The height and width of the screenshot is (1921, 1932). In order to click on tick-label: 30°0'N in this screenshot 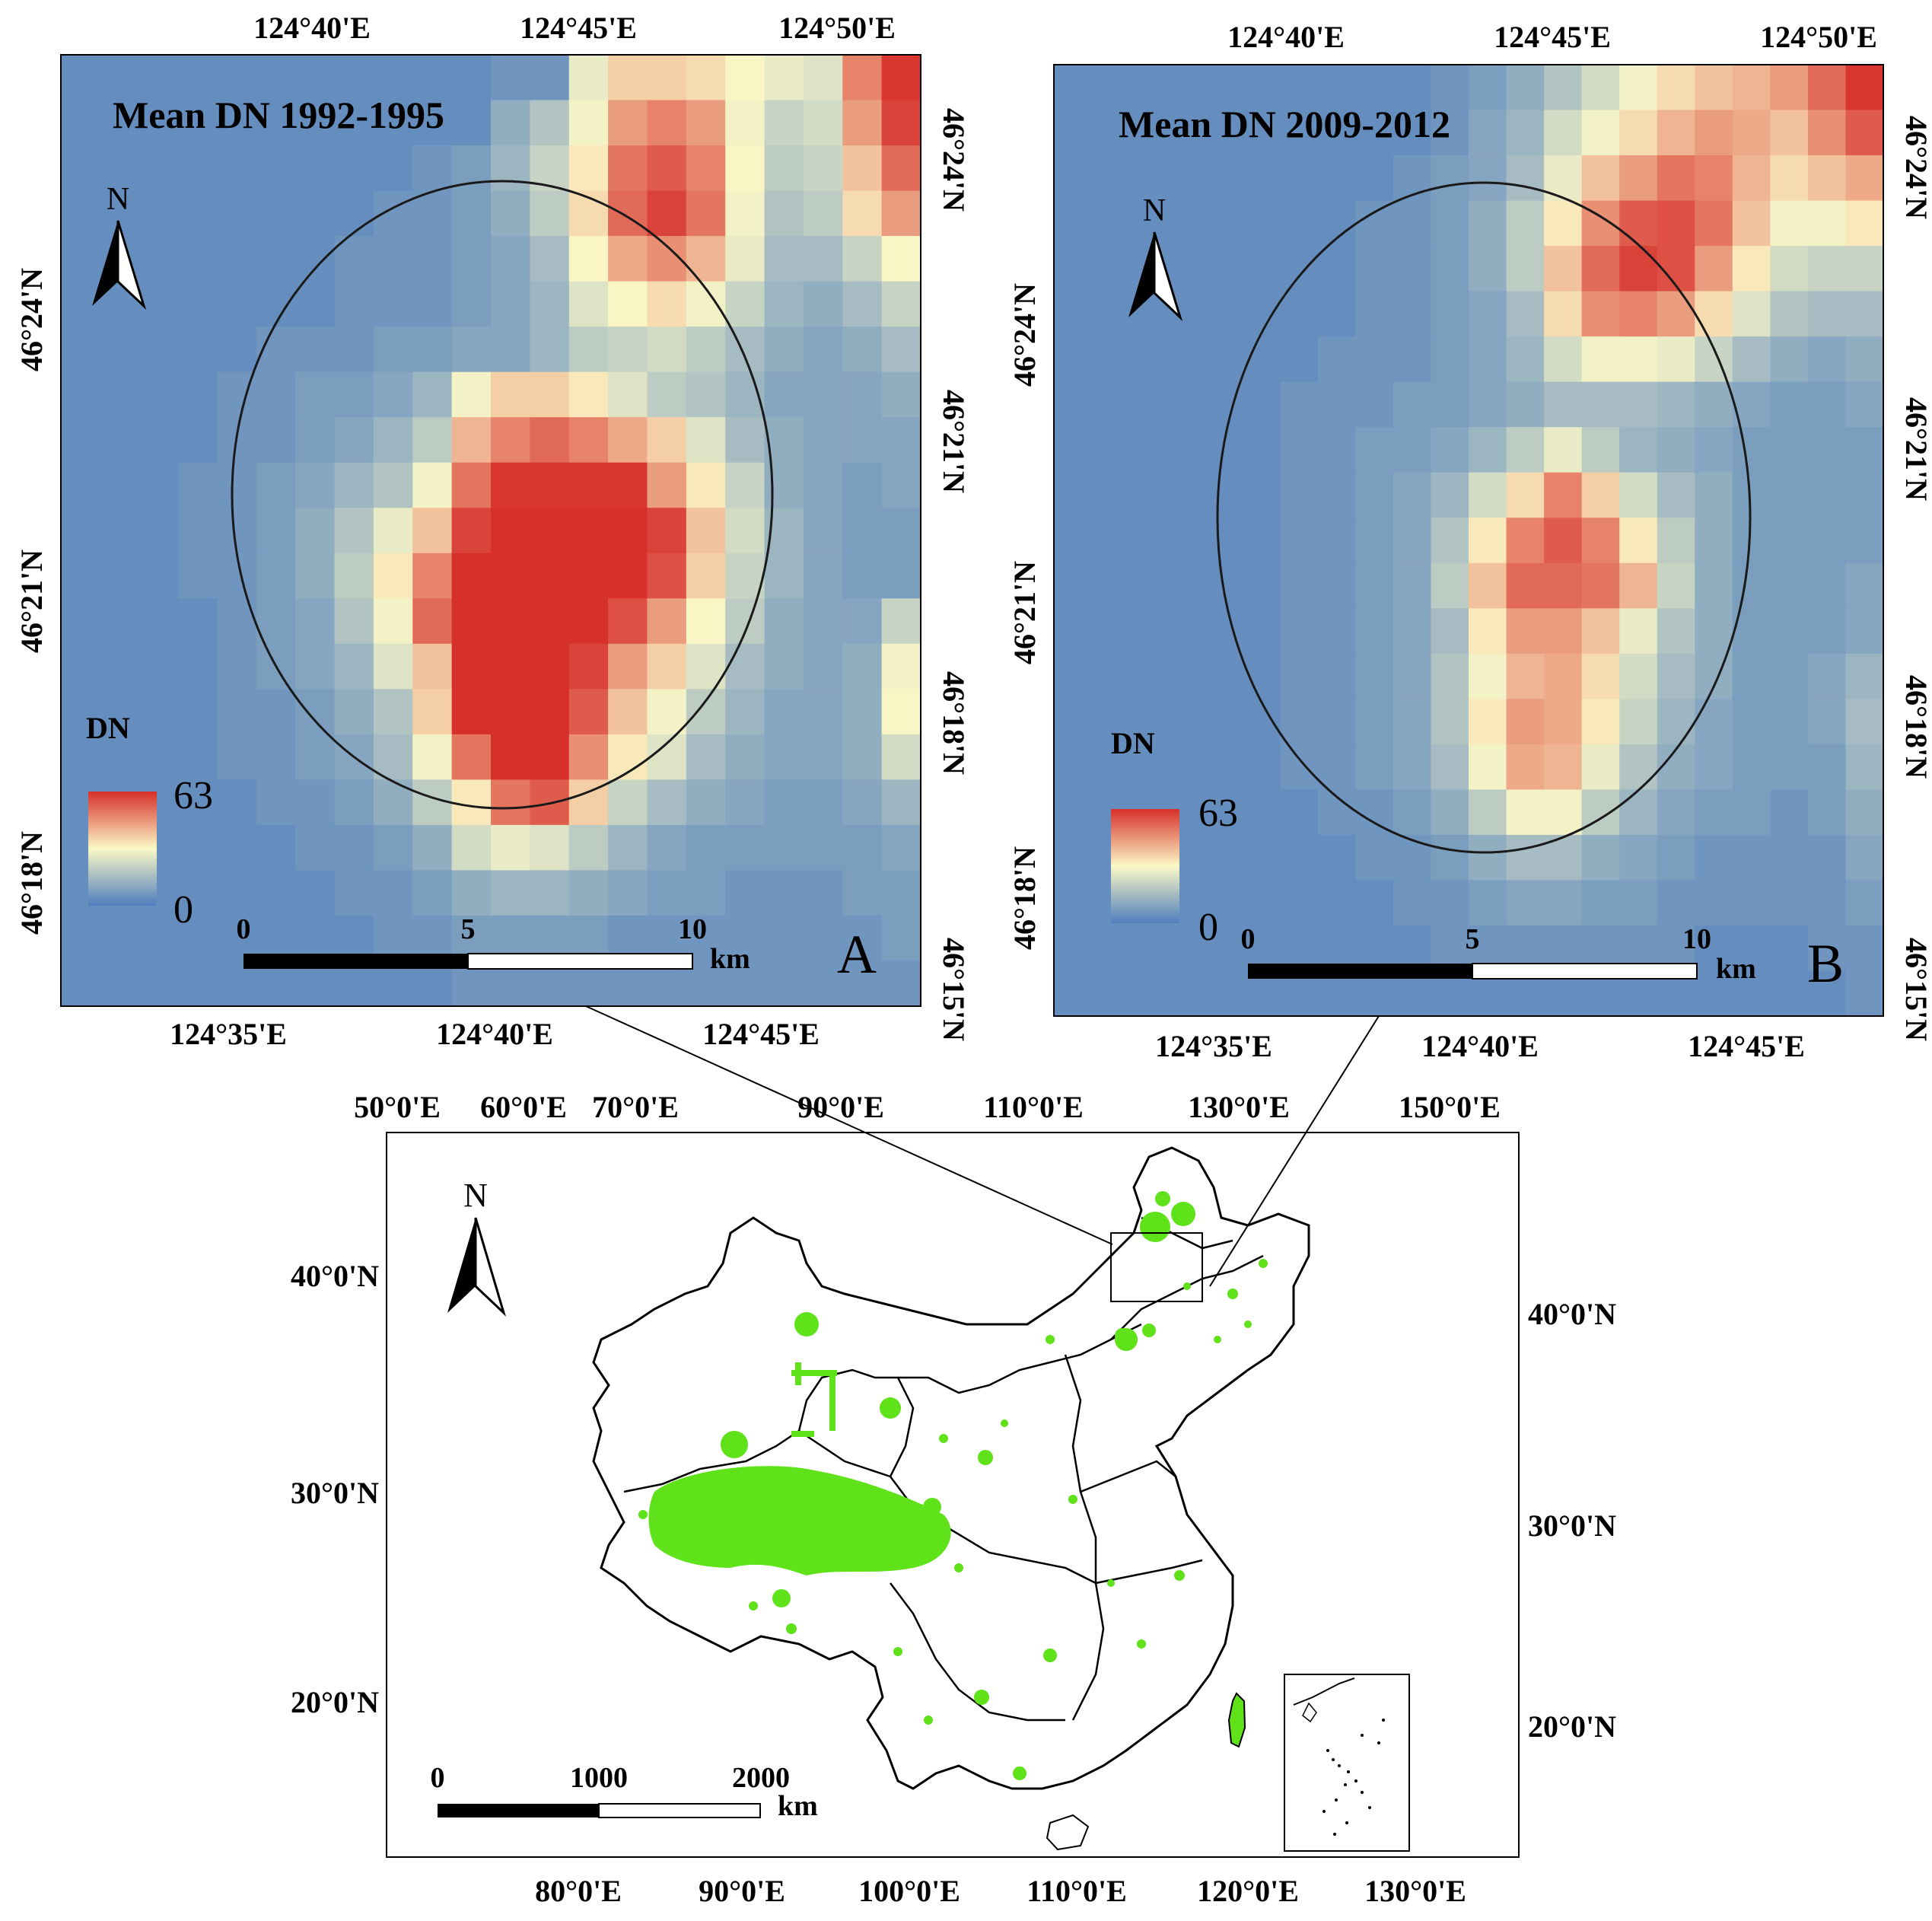, I will do `click(1572, 1525)`.